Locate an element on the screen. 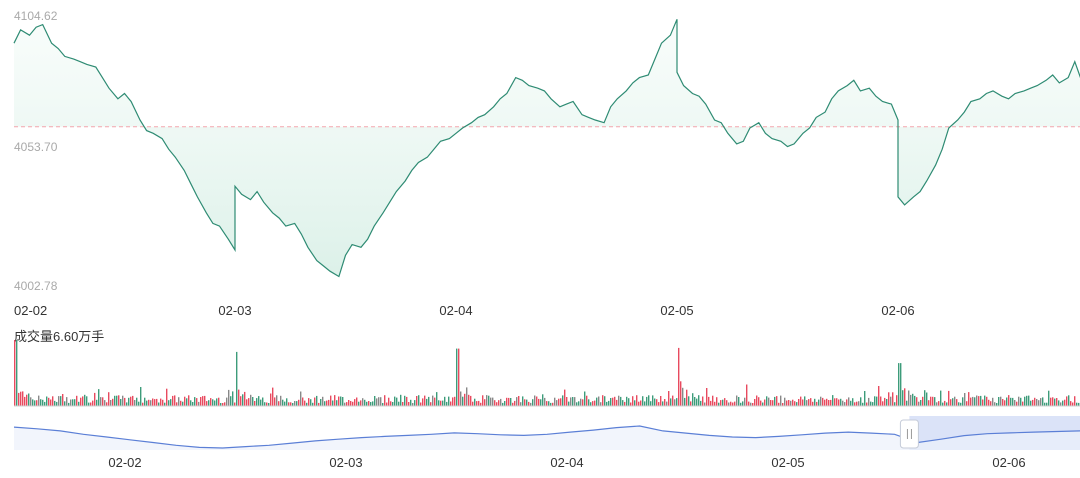 The height and width of the screenshot is (478, 1080). x-tick-label: 02-04 is located at coordinates (455, 310).